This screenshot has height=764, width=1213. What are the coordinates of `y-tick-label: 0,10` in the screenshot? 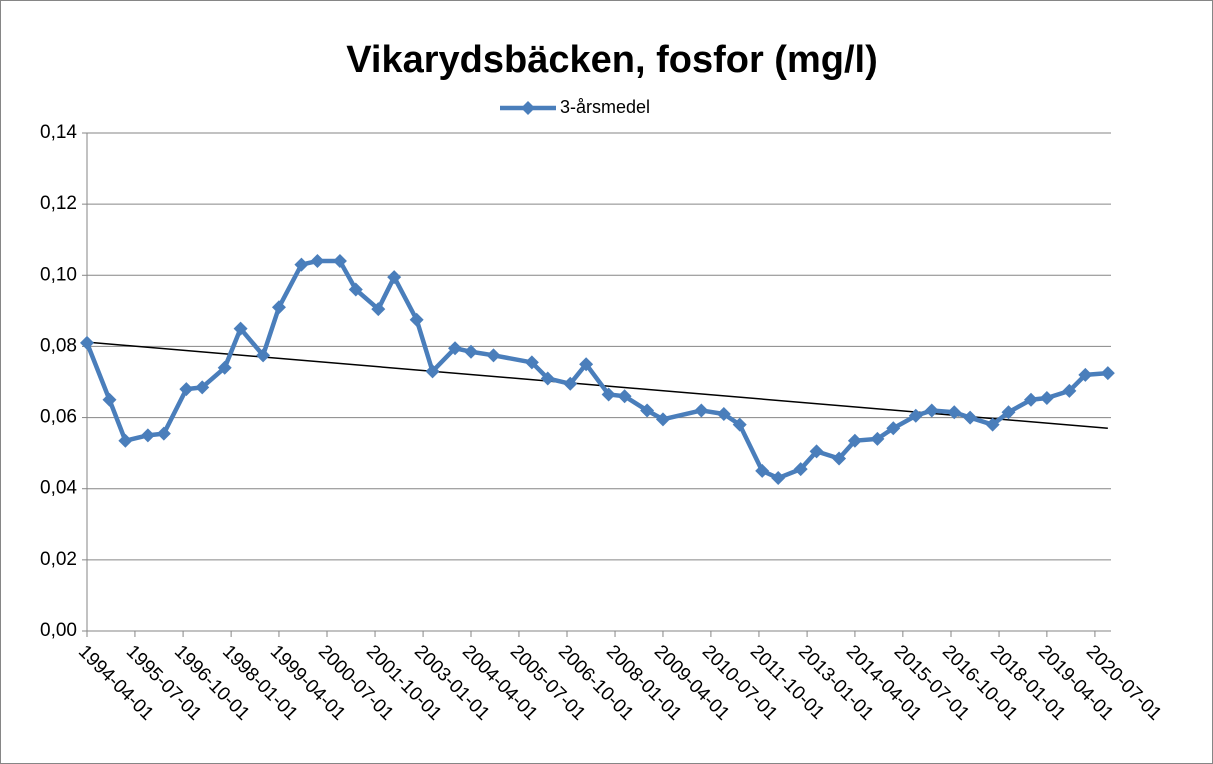 It's located at (58, 274).